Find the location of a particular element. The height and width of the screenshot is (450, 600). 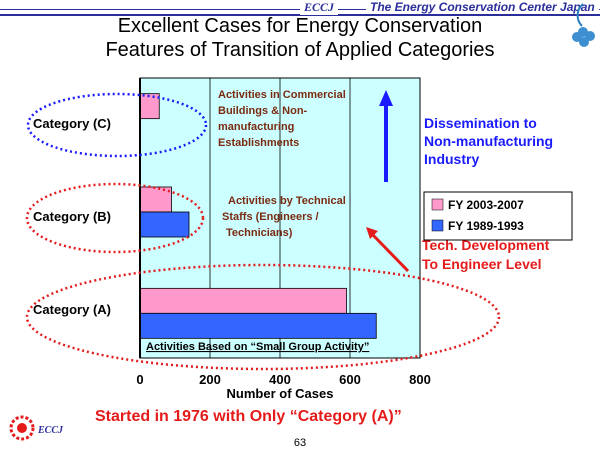

x-axis-label: Number of Cases is located at coordinates (280, 393).